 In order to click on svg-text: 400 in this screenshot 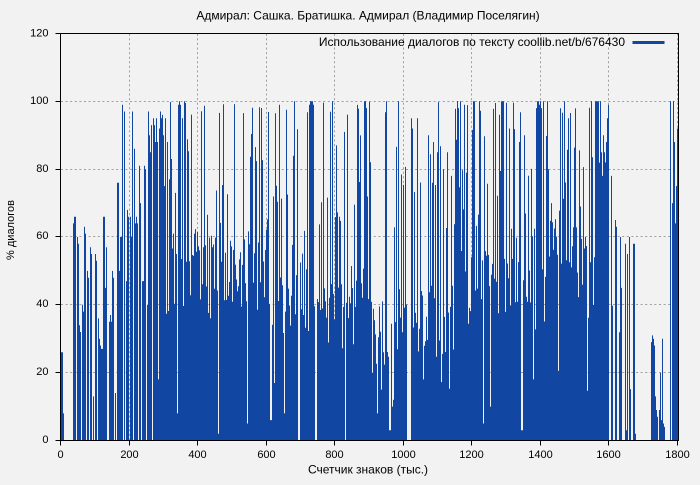, I will do `click(197, 455)`.